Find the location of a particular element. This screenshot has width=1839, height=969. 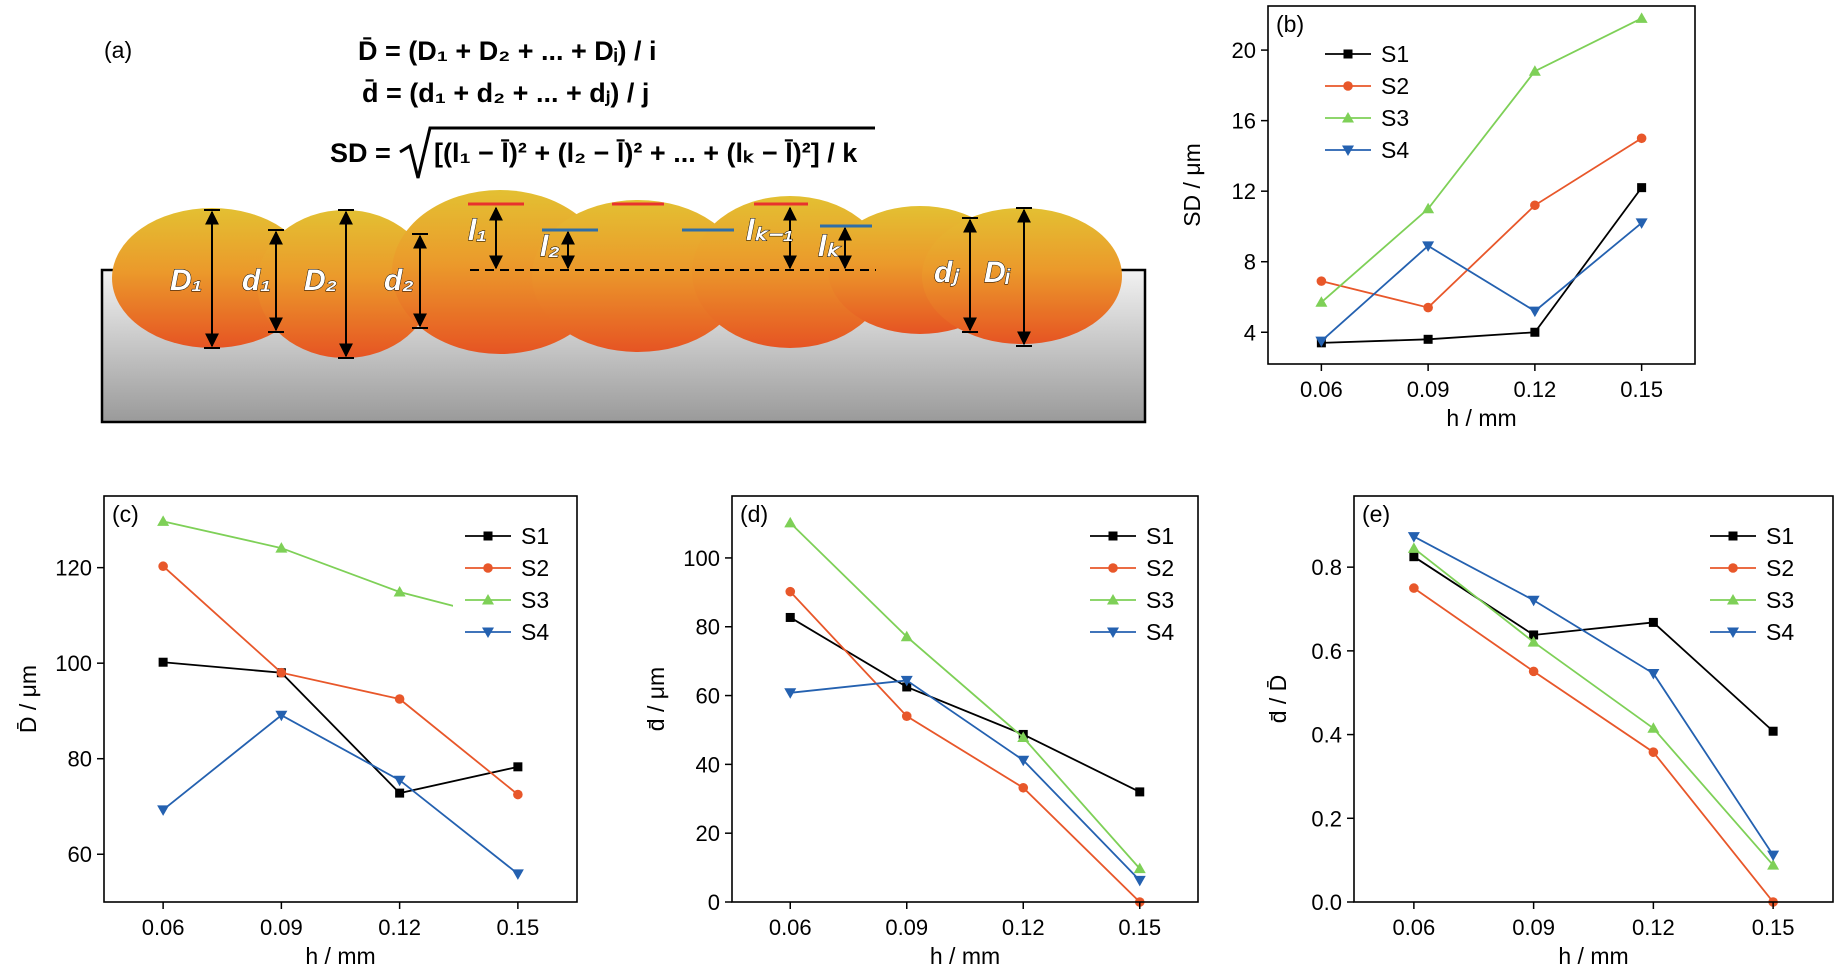

y-axis-label: d̄ / D̄ is located at coordinates (1278, 699).